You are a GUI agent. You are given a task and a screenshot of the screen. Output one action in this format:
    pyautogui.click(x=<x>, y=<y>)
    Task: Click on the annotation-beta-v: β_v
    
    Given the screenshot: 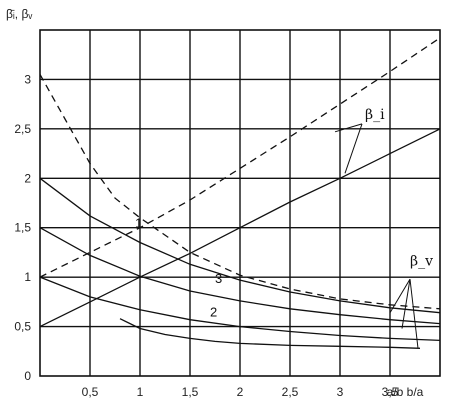 What is the action you would take?
    pyautogui.click(x=421, y=261)
    